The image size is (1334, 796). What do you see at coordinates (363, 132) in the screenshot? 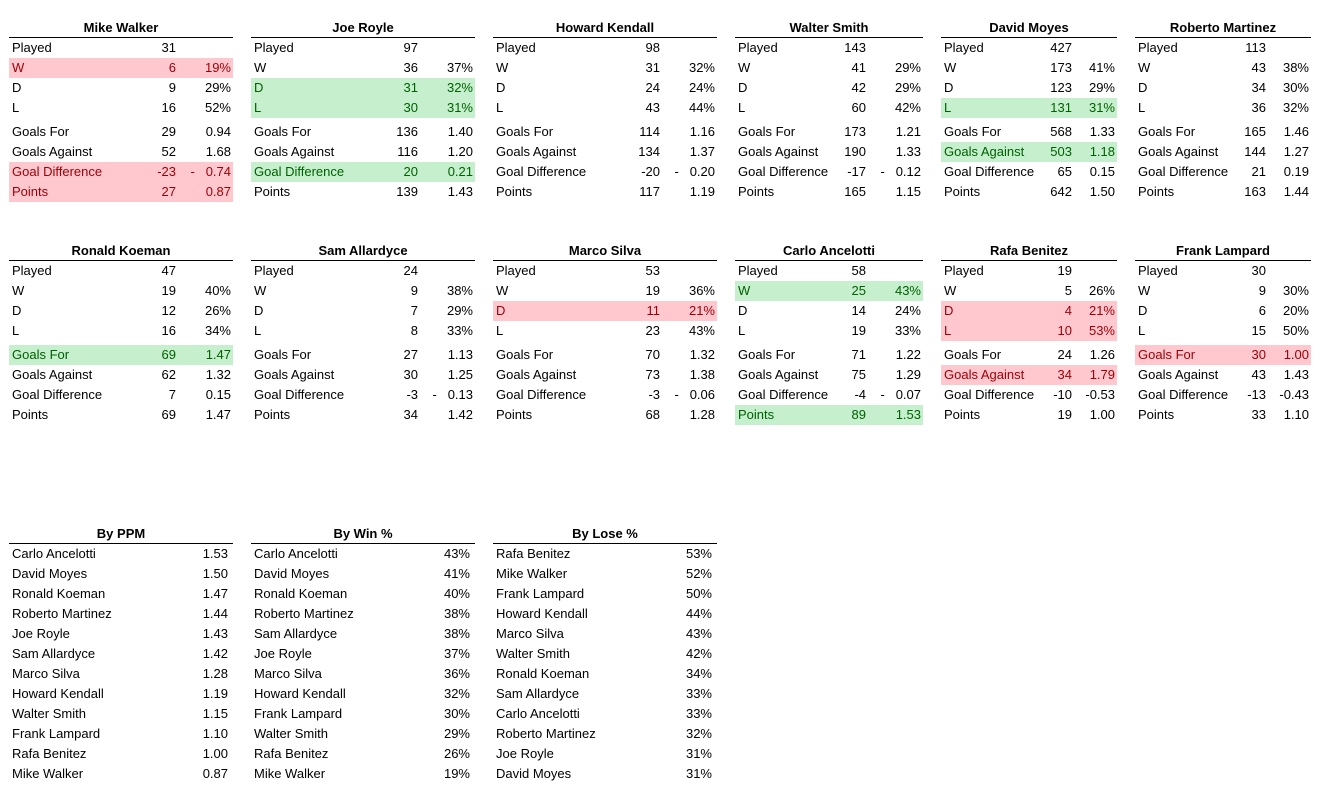
I see `stat-row: Goals For 136 1.40` at bounding box center [363, 132].